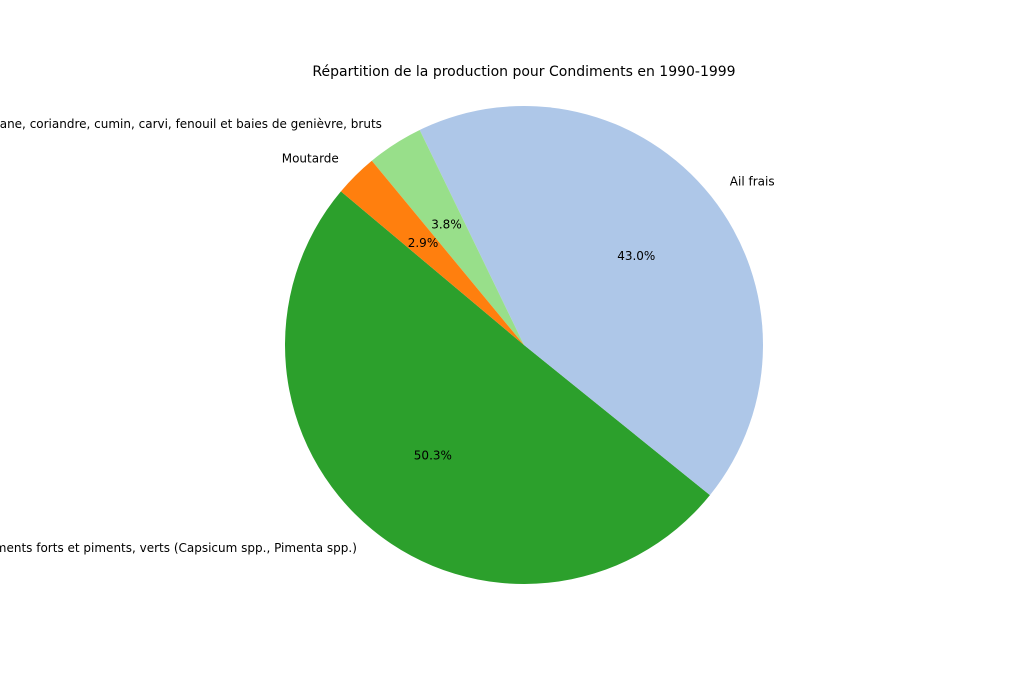 The width and height of the screenshot is (1024, 683). Describe the element at coordinates (636, 256) in the screenshot. I see `pct-label-1: 43.0%` at that location.